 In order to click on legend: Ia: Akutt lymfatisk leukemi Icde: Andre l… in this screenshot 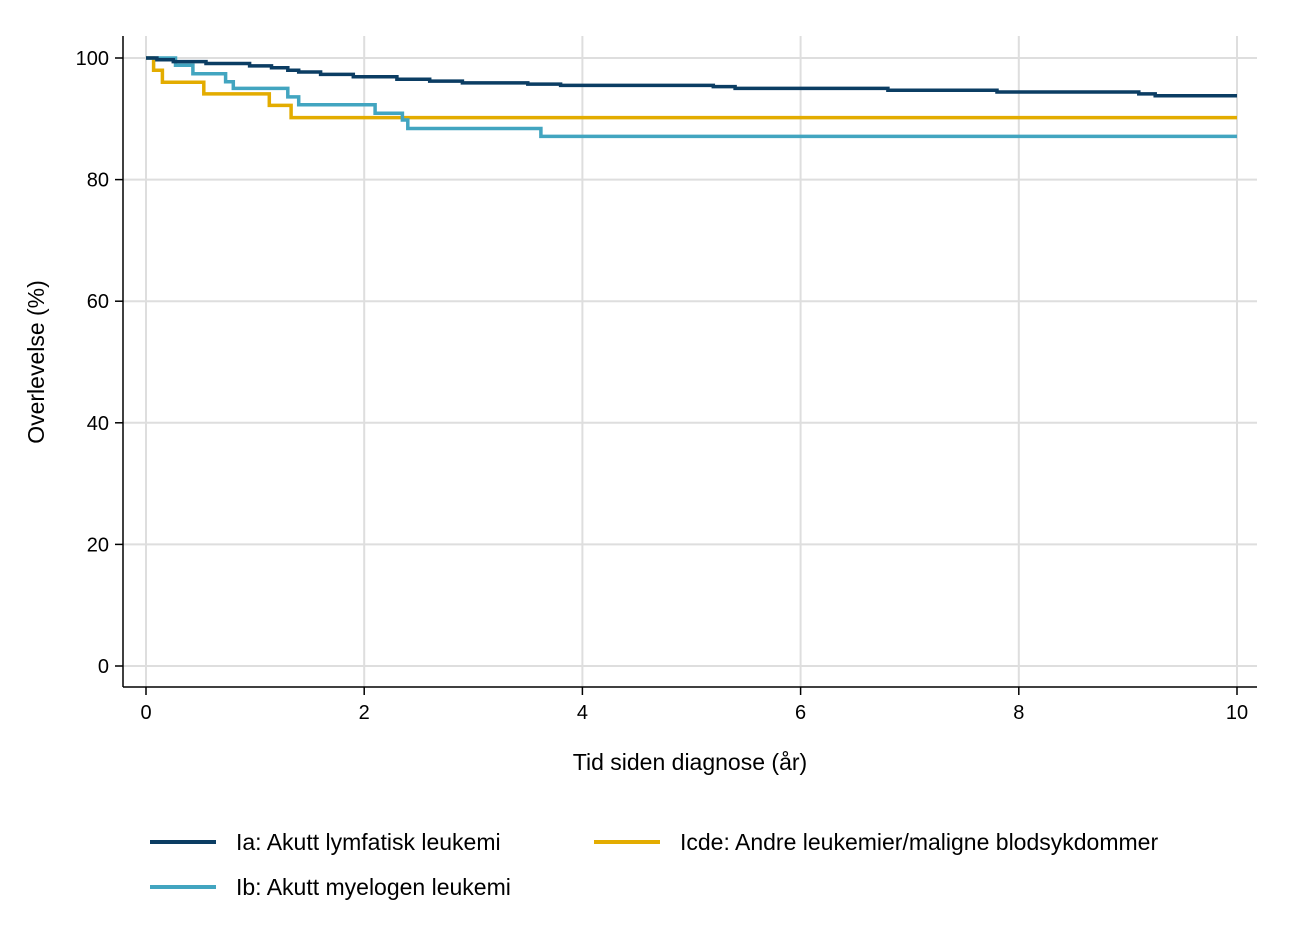, I will do `click(654, 864)`.